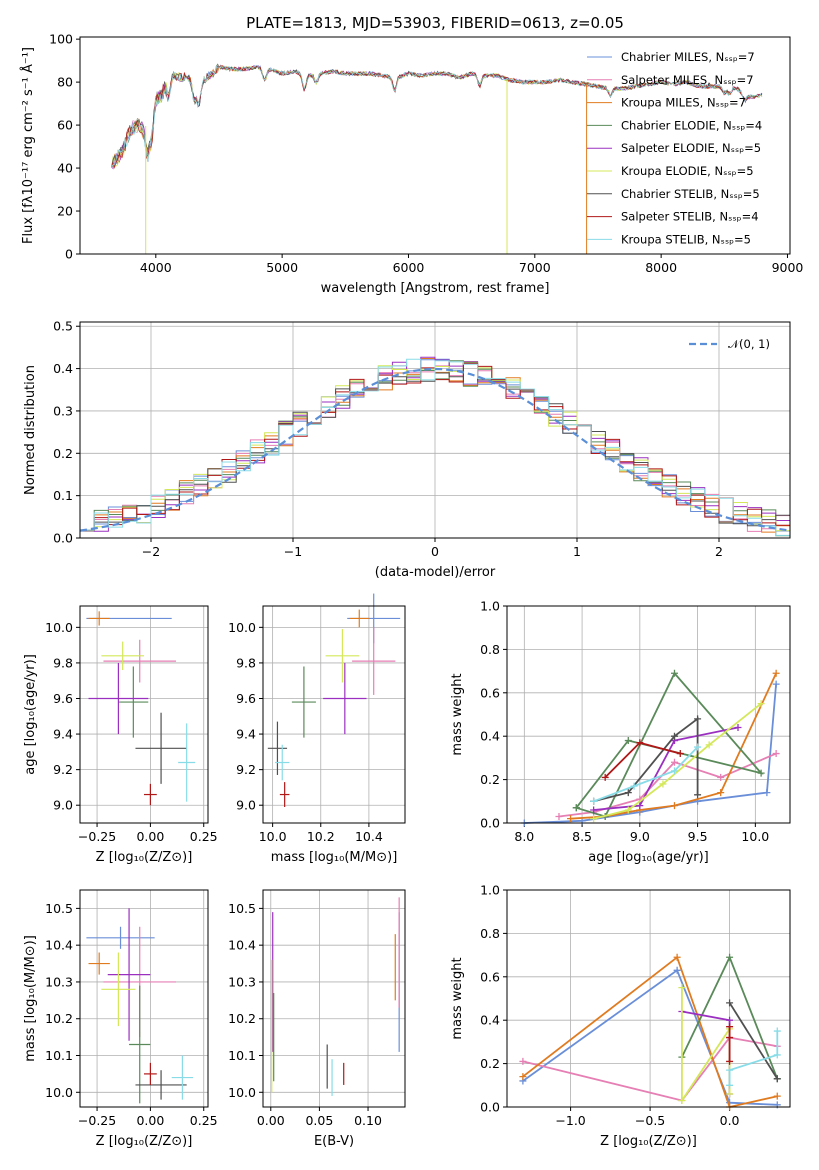 The width and height of the screenshot is (819, 1170). I want to click on residual-histograms, so click(435, 446).